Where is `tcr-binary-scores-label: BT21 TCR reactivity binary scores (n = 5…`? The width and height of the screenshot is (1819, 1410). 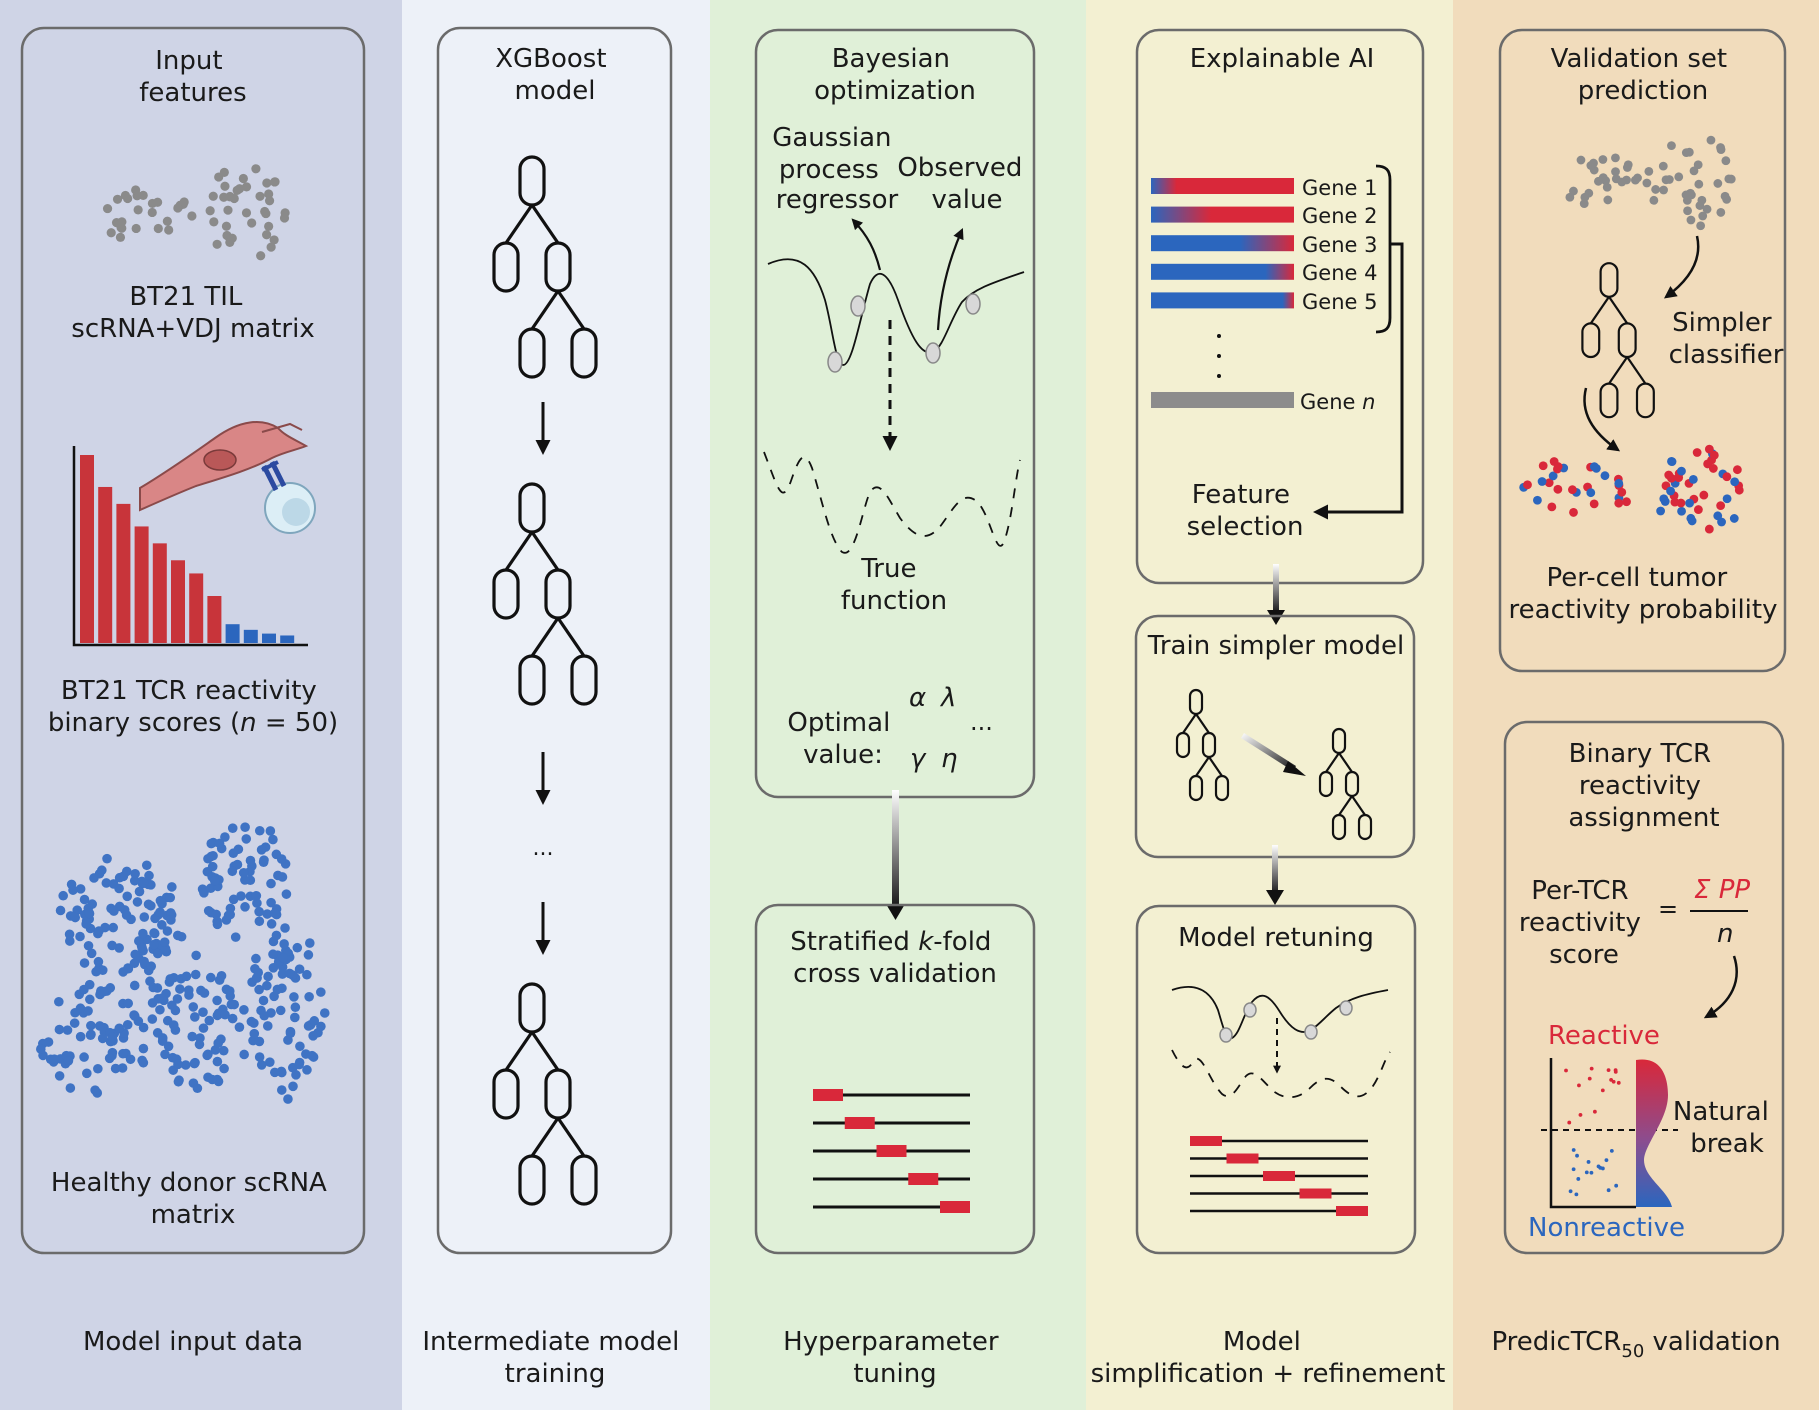 tcr-binary-scores-label: BT21 TCR reactivity binary scores (n = 5… is located at coordinates (193, 707).